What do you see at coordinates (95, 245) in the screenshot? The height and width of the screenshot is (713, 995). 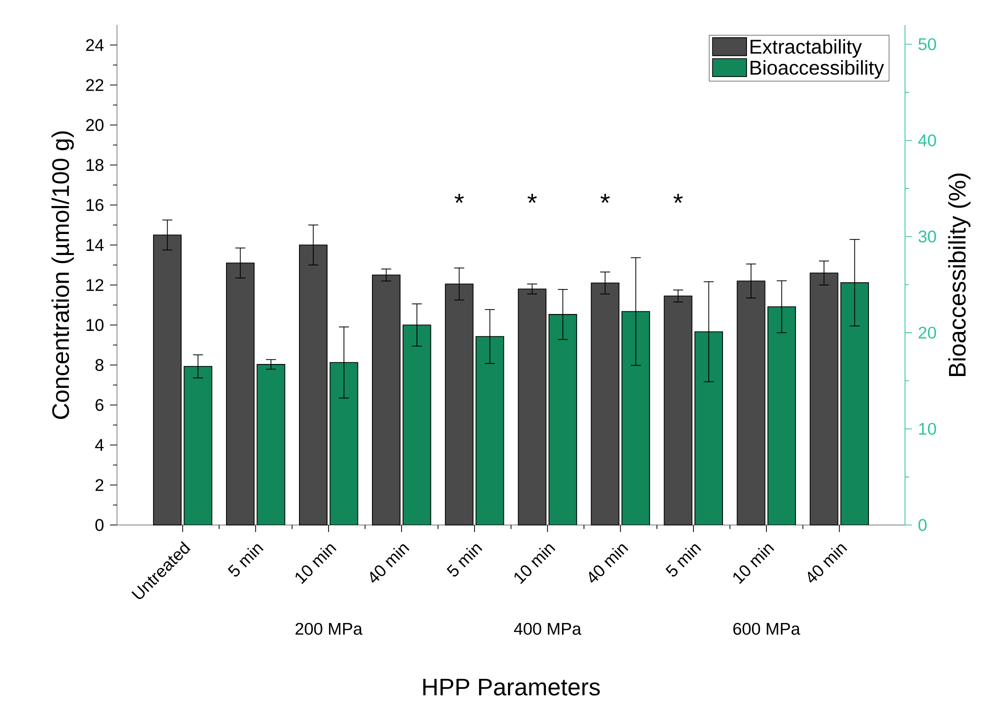 I see `y-tick-label: 14` at bounding box center [95, 245].